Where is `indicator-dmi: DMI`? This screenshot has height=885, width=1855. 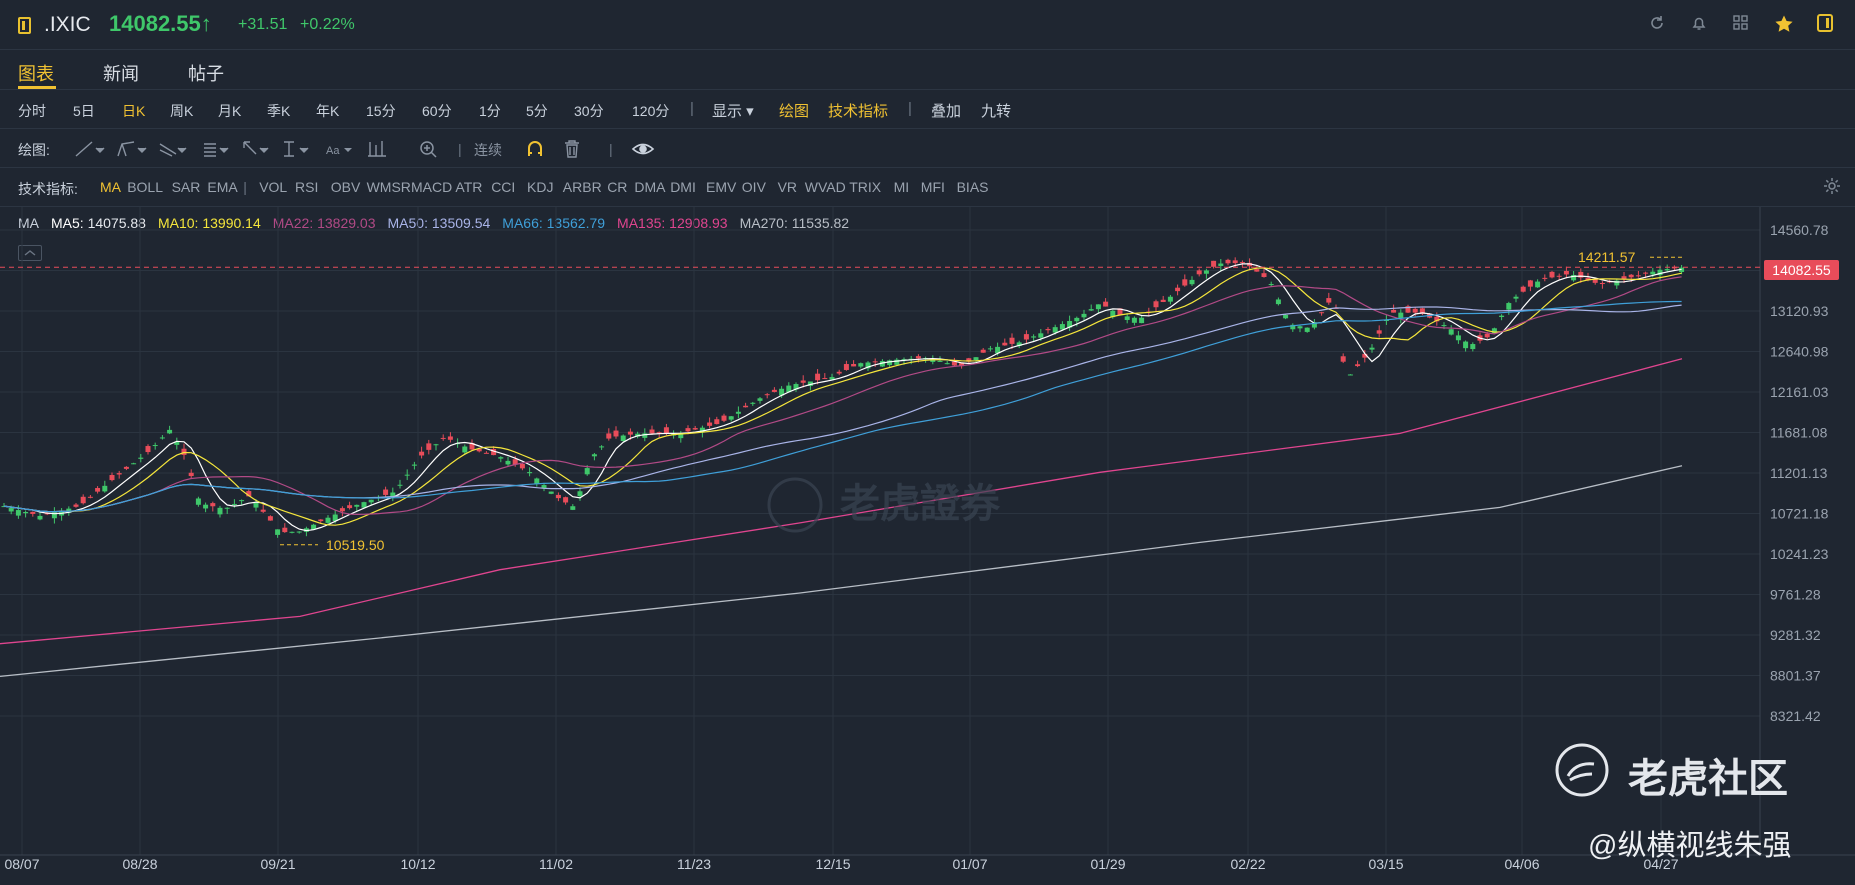 indicator-dmi: DMI is located at coordinates (683, 187).